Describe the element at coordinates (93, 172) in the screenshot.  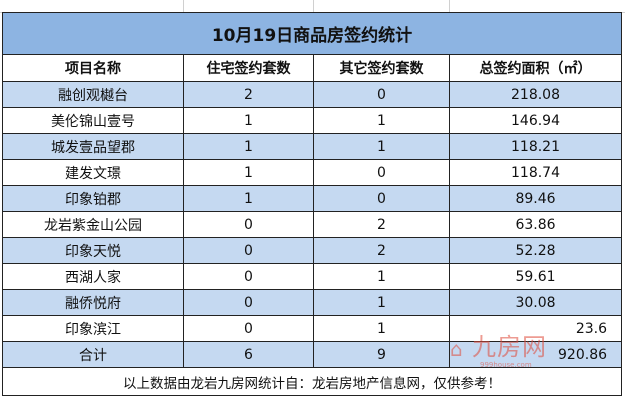
I see `project-name: 建发文璟` at that location.